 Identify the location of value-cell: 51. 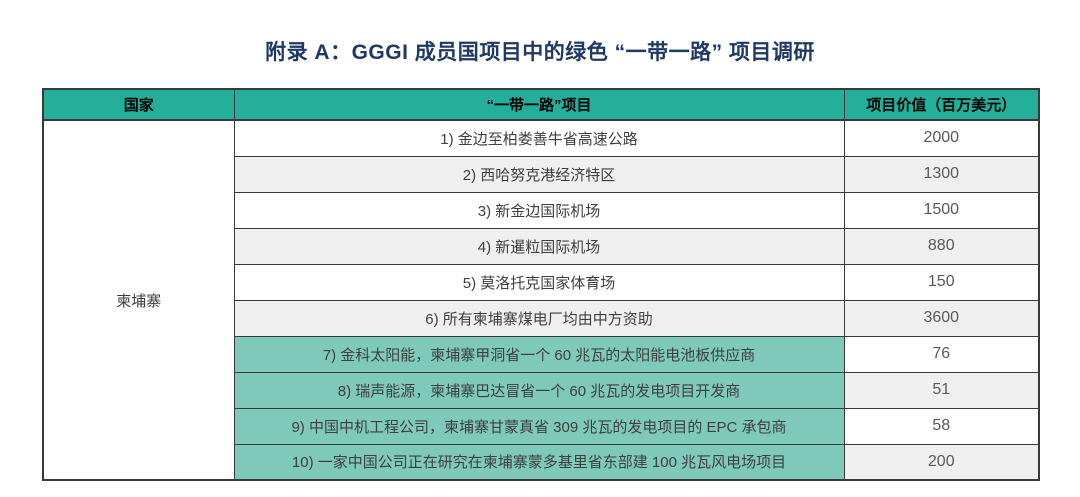
(941, 390).